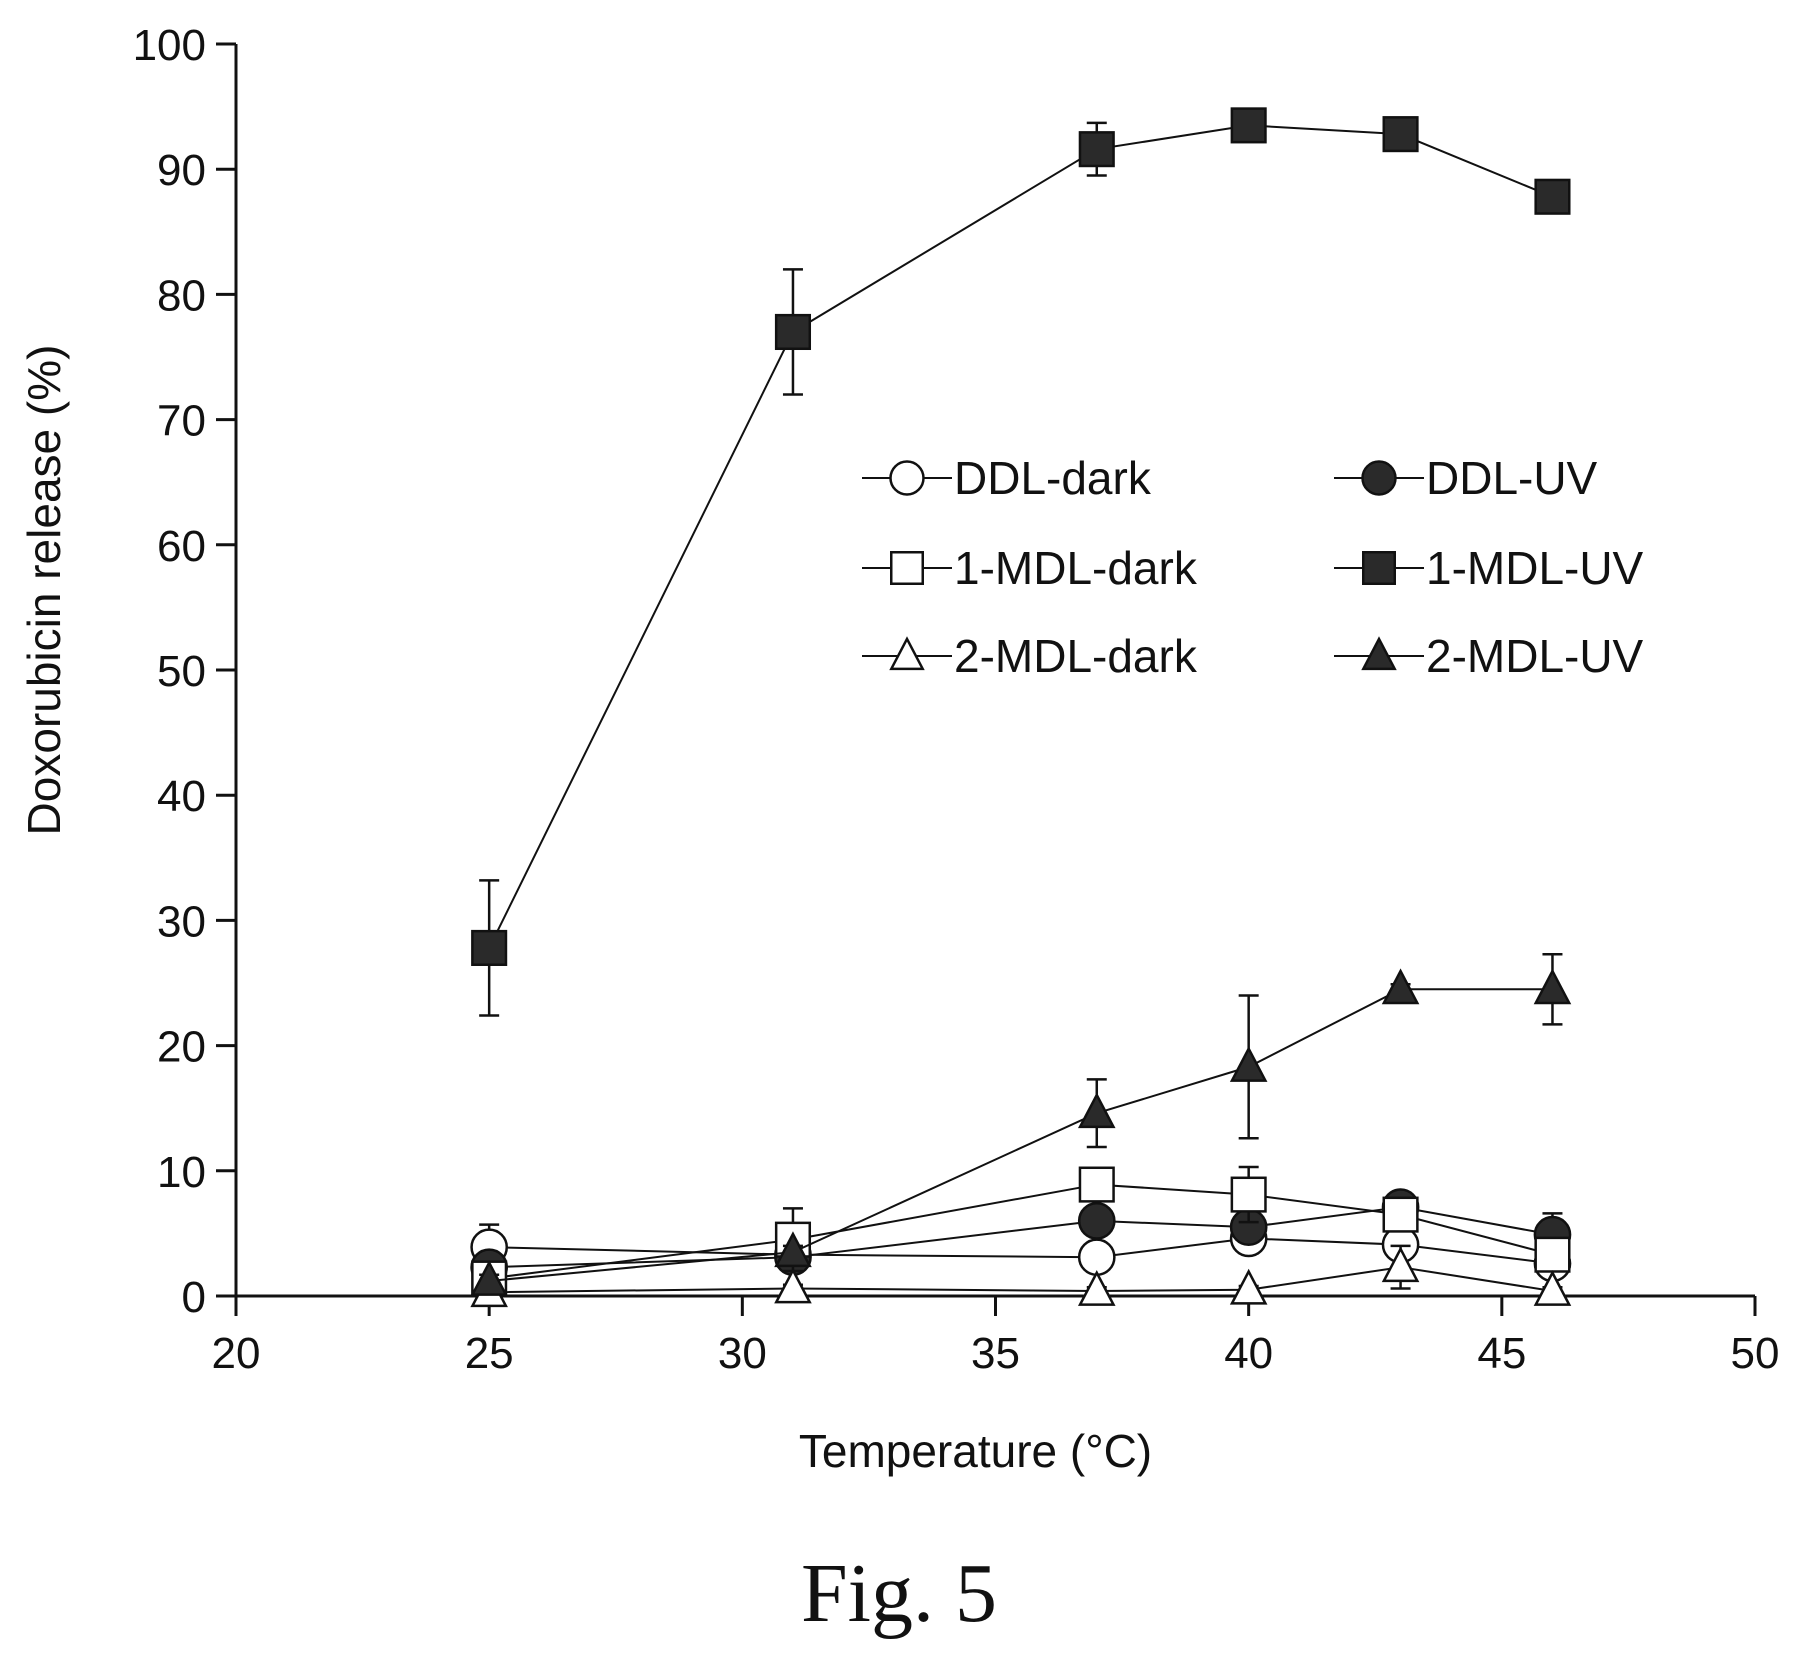  Describe the element at coordinates (1076, 568) in the screenshot. I see `legend-label: 1-MDL-dark` at that location.